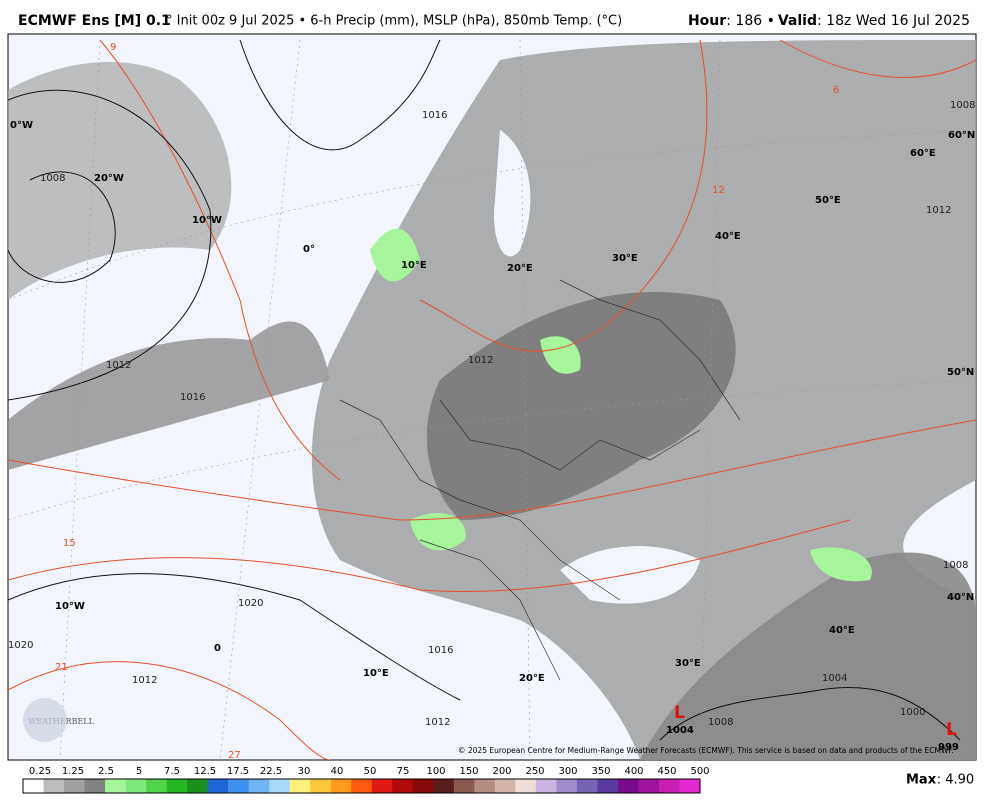 The image size is (984, 812). What do you see at coordinates (948, 747) in the screenshot?
I see `low-pressure: 999` at bounding box center [948, 747].